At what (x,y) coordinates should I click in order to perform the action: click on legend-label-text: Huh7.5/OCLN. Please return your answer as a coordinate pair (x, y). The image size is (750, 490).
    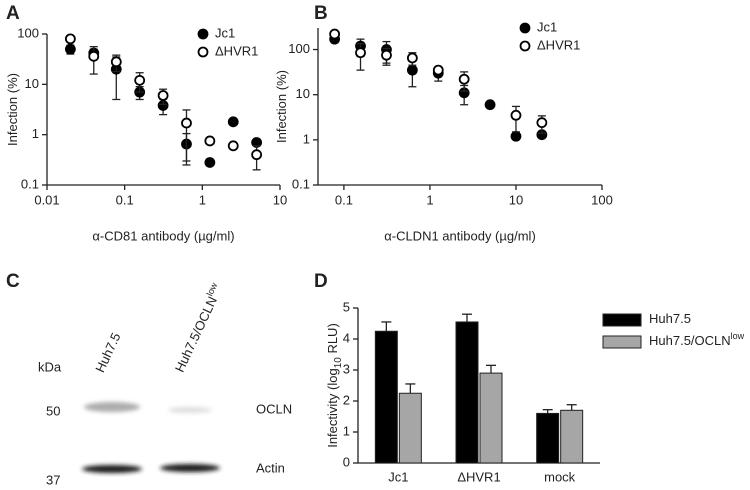
    Looking at the image, I should click on (690, 340).